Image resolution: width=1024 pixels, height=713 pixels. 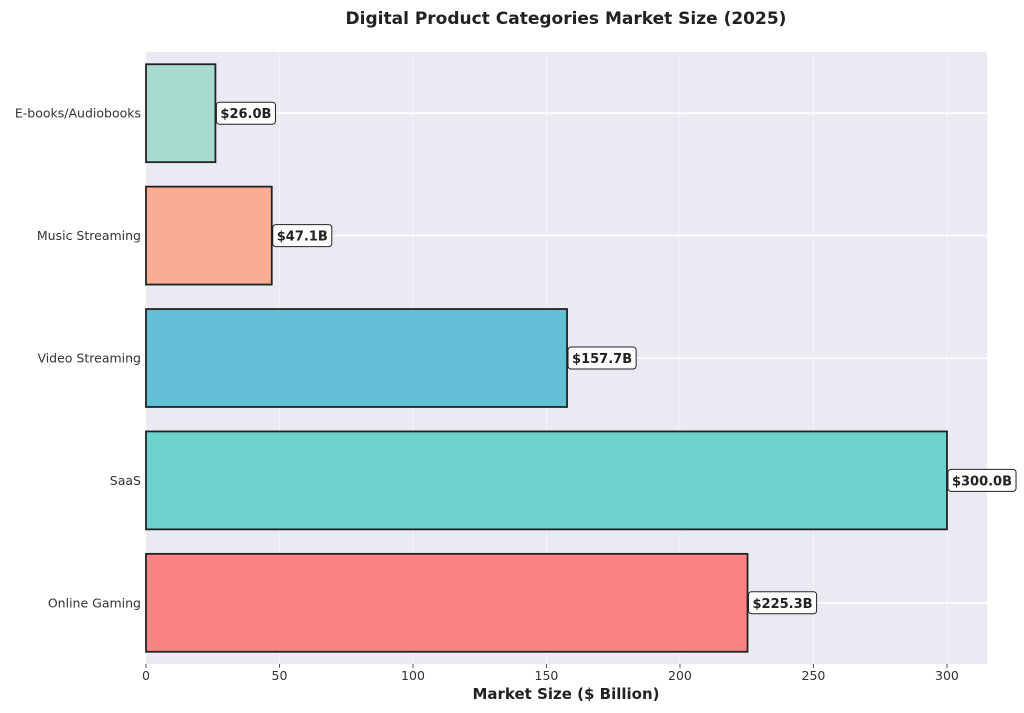 I want to click on value-label: $157.7B, so click(x=602, y=359).